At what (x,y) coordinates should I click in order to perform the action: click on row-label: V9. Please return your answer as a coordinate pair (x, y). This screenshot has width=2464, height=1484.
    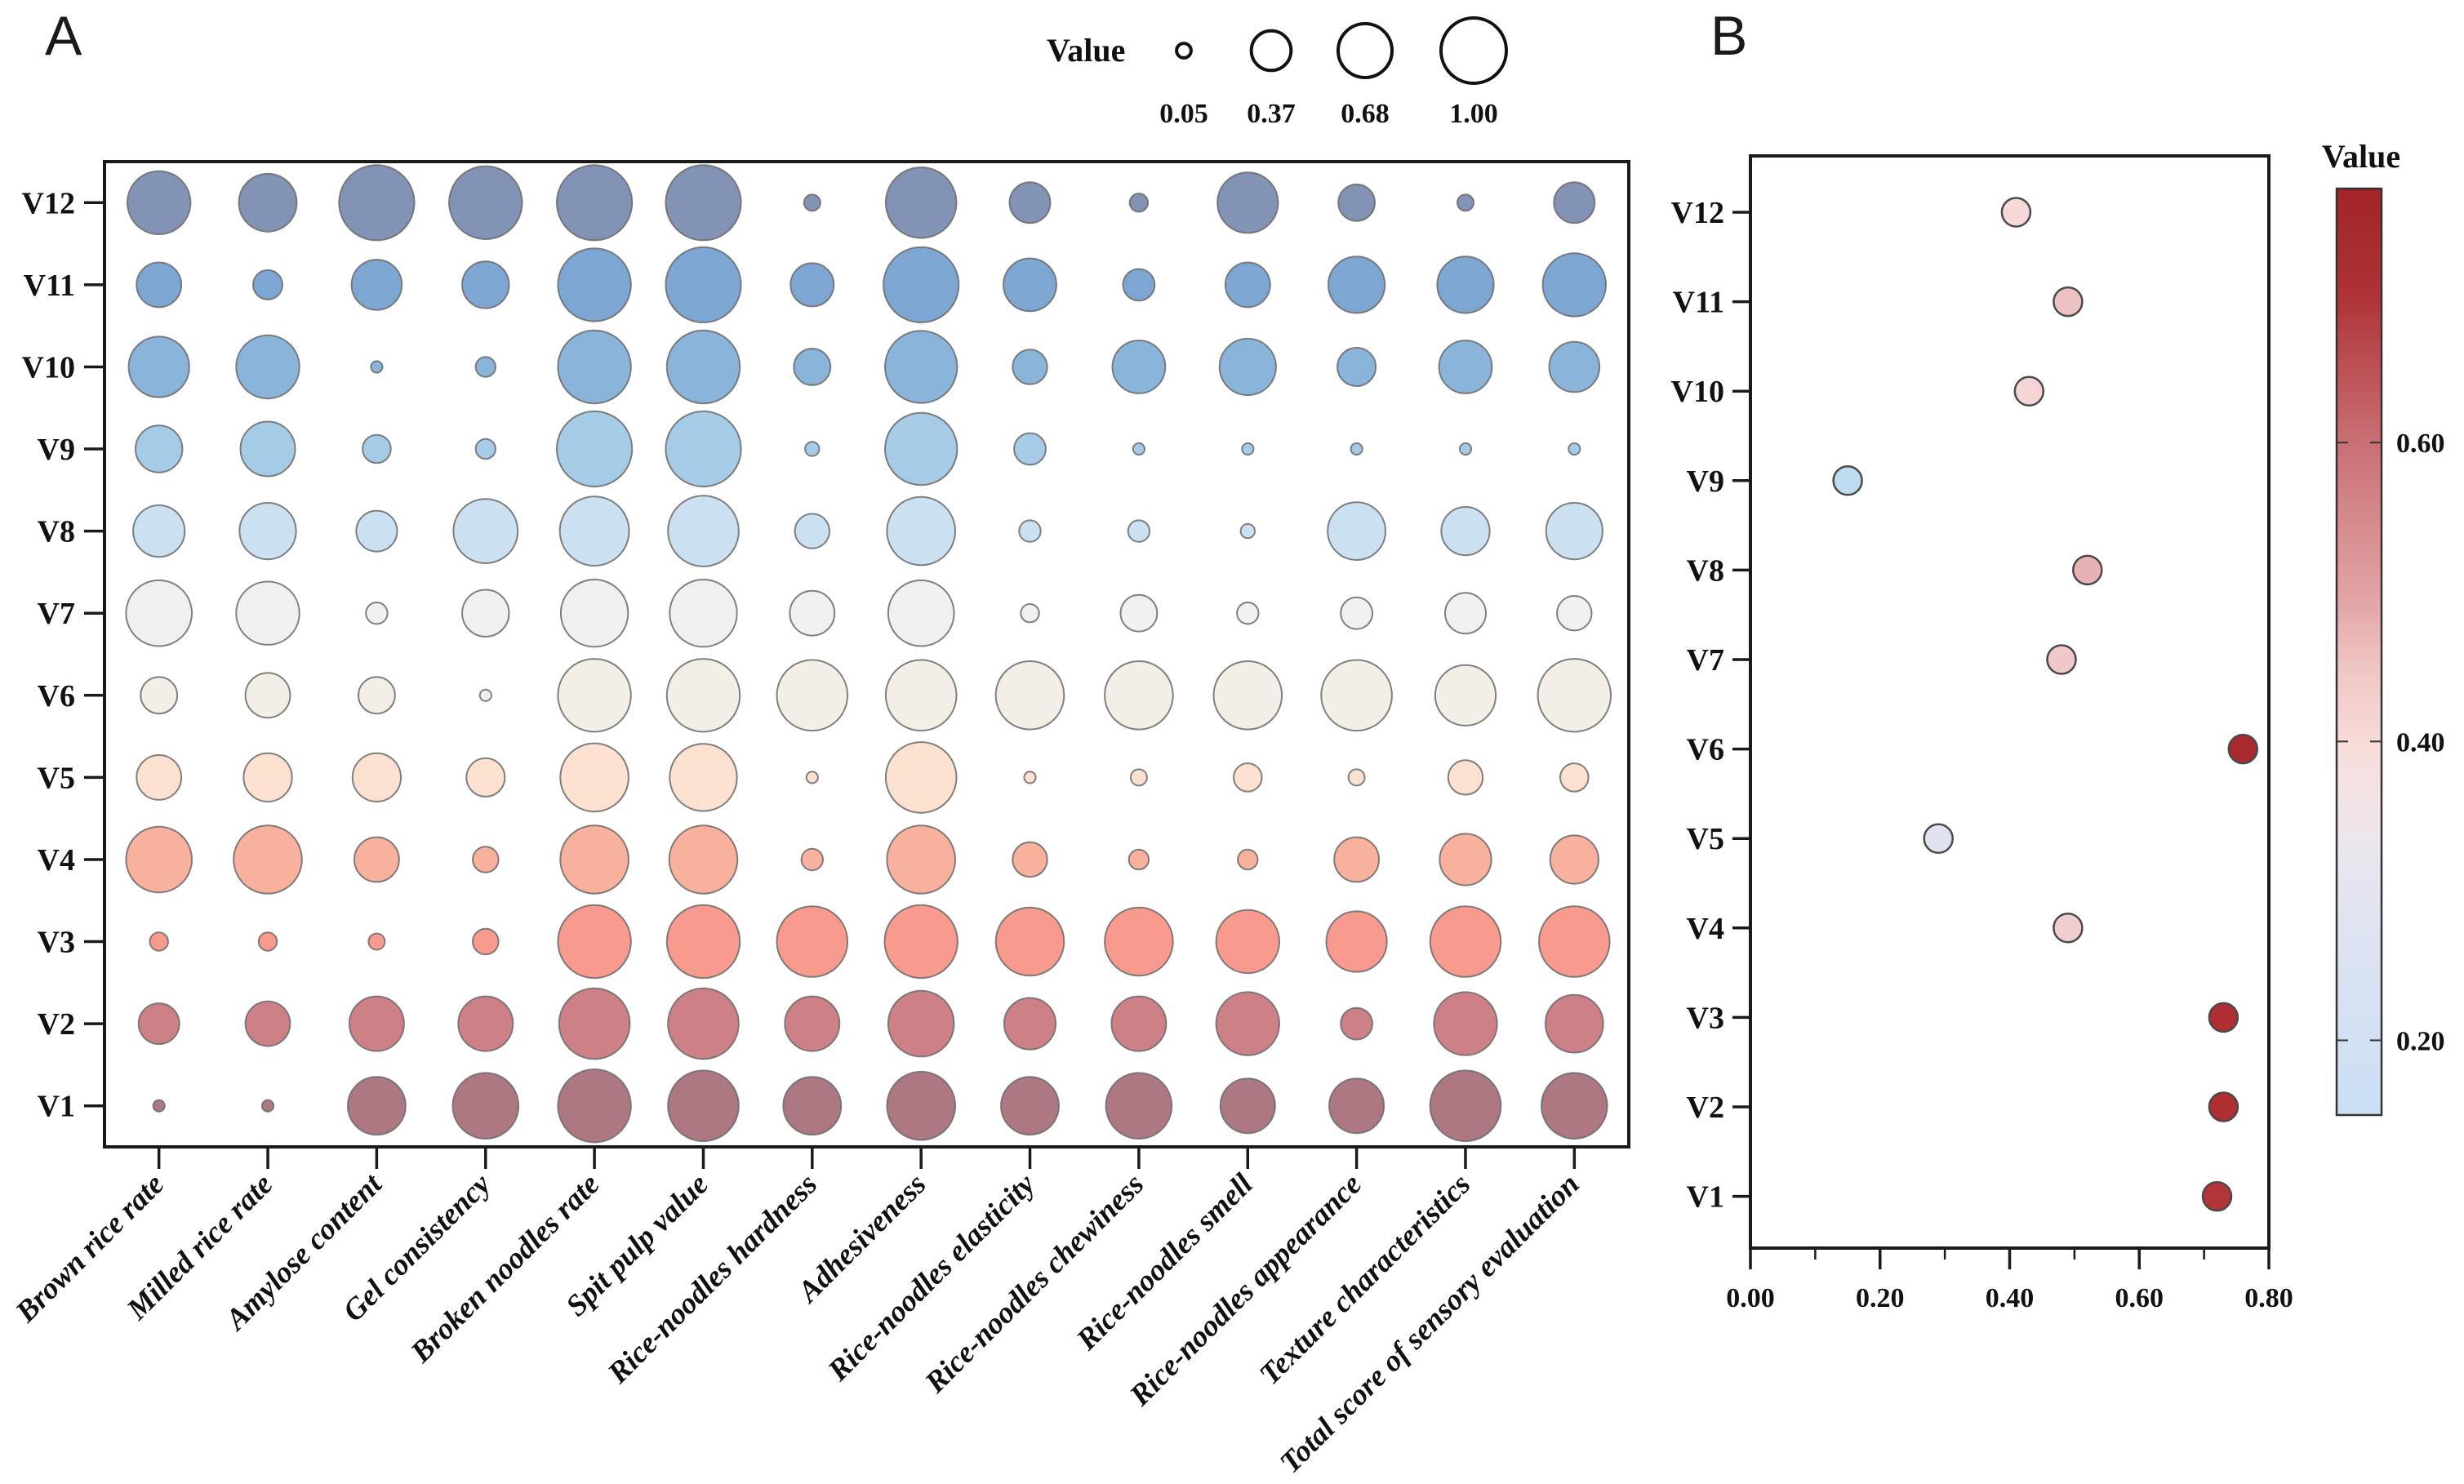
    Looking at the image, I should click on (57, 450).